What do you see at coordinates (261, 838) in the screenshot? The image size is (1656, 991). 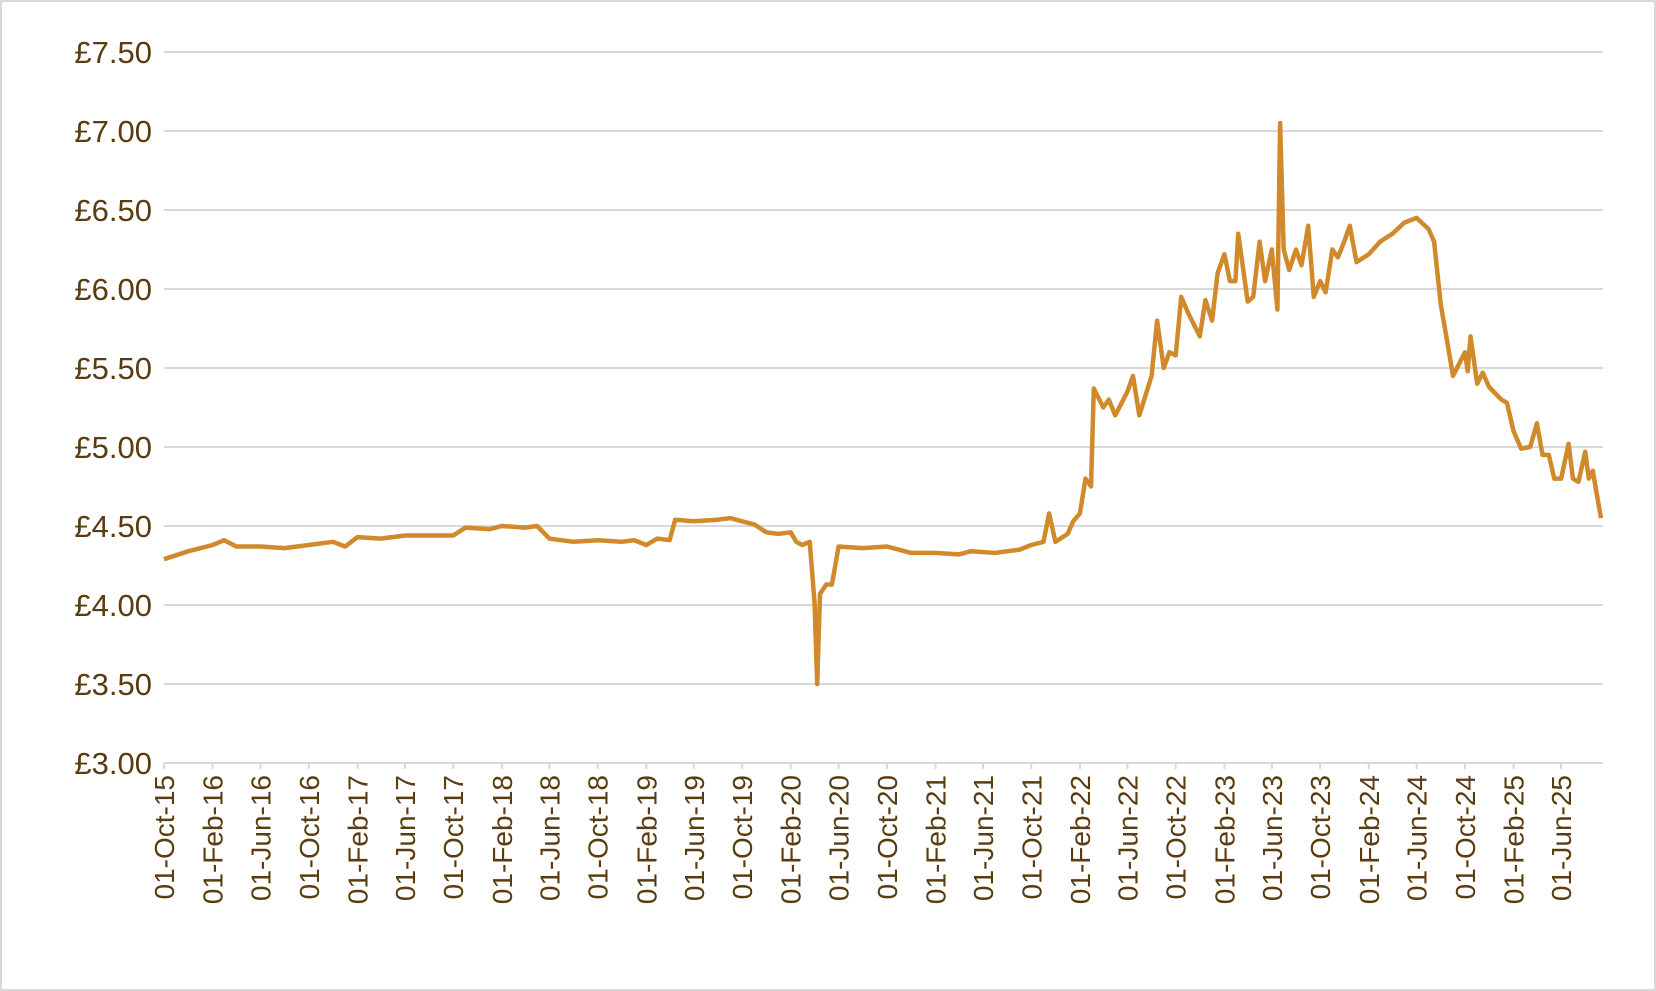 I see `x-tick-label: 01-Jun-16` at bounding box center [261, 838].